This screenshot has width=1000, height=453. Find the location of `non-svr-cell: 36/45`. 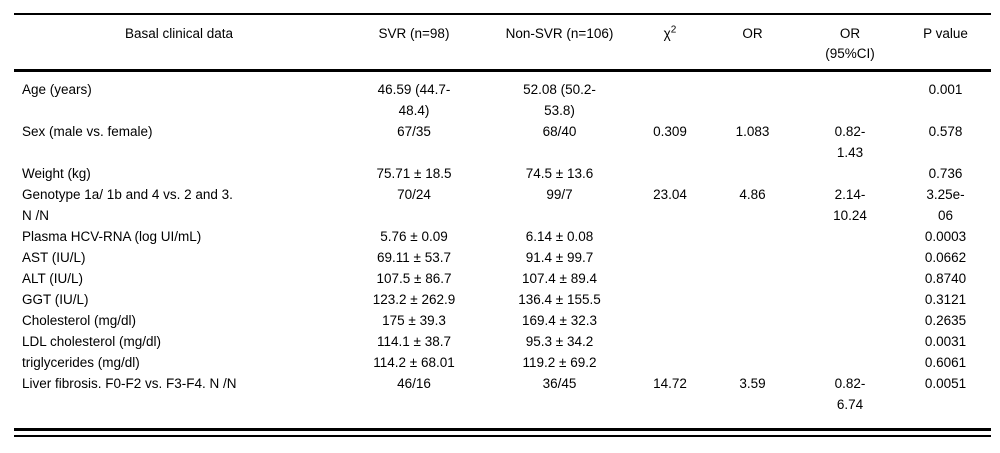

non-svr-cell: 36/45 is located at coordinates (559, 383).